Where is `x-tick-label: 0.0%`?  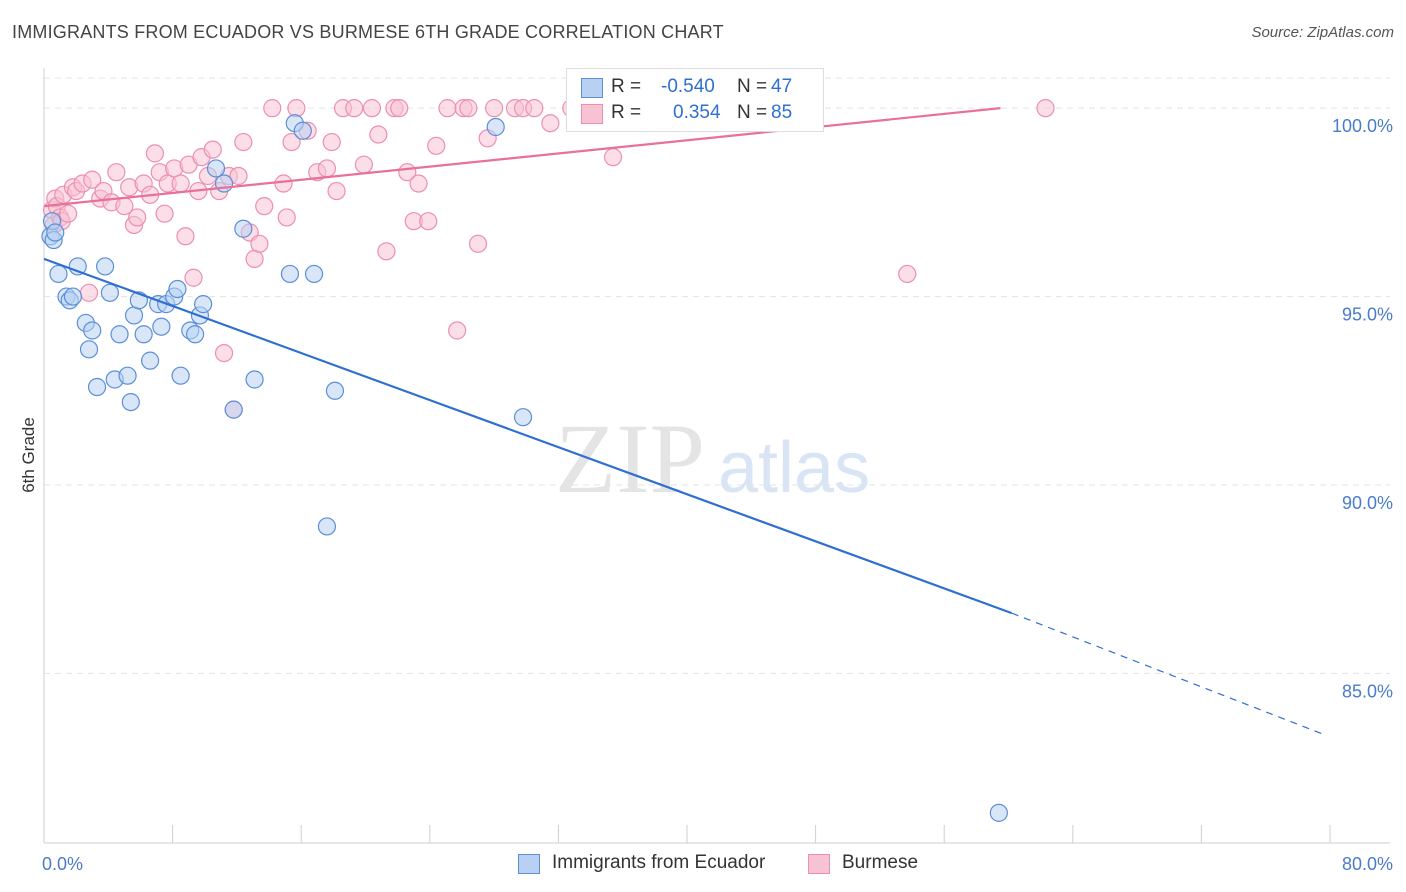 x-tick-label: 0.0% is located at coordinates (62, 864).